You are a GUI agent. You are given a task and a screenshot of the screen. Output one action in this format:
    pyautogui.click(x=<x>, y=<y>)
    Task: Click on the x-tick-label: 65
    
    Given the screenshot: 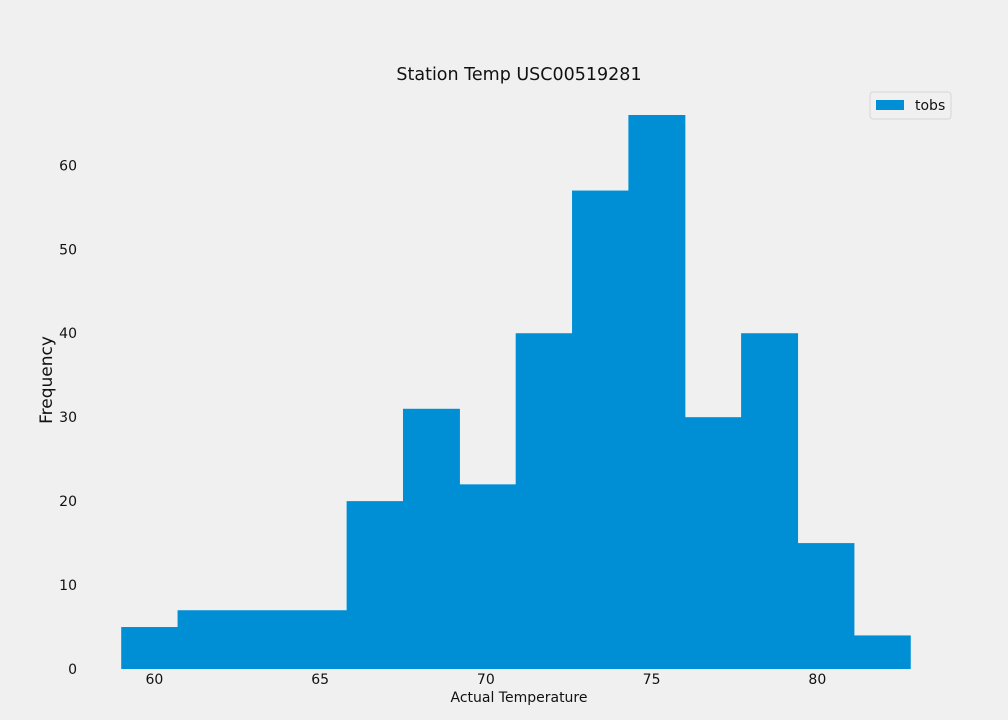 What is the action you would take?
    pyautogui.click(x=320, y=680)
    